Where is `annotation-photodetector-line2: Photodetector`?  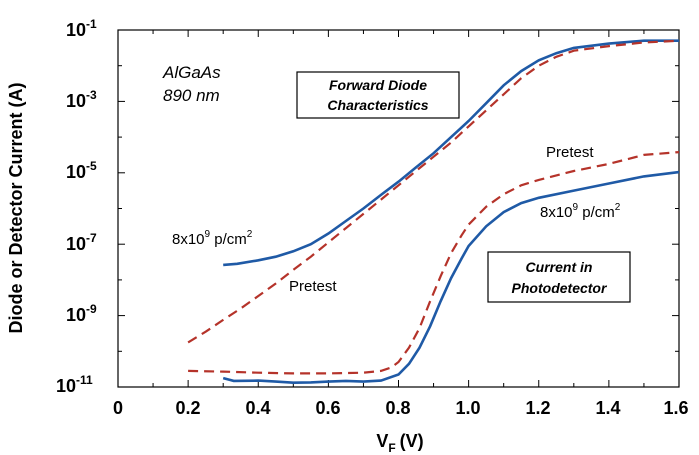 annotation-photodetector-line2: Photodetector is located at coordinates (560, 288).